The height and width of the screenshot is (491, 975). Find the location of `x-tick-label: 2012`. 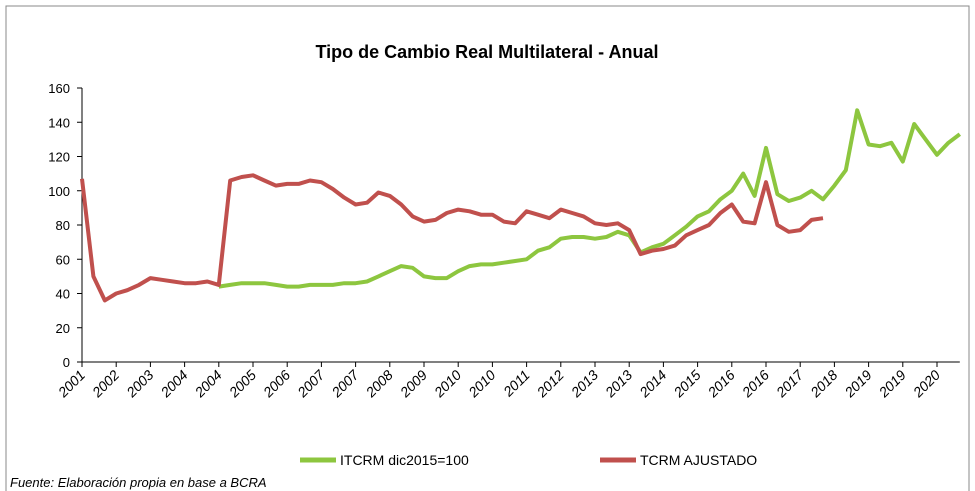

x-tick-label: 2012 is located at coordinates (550, 384).